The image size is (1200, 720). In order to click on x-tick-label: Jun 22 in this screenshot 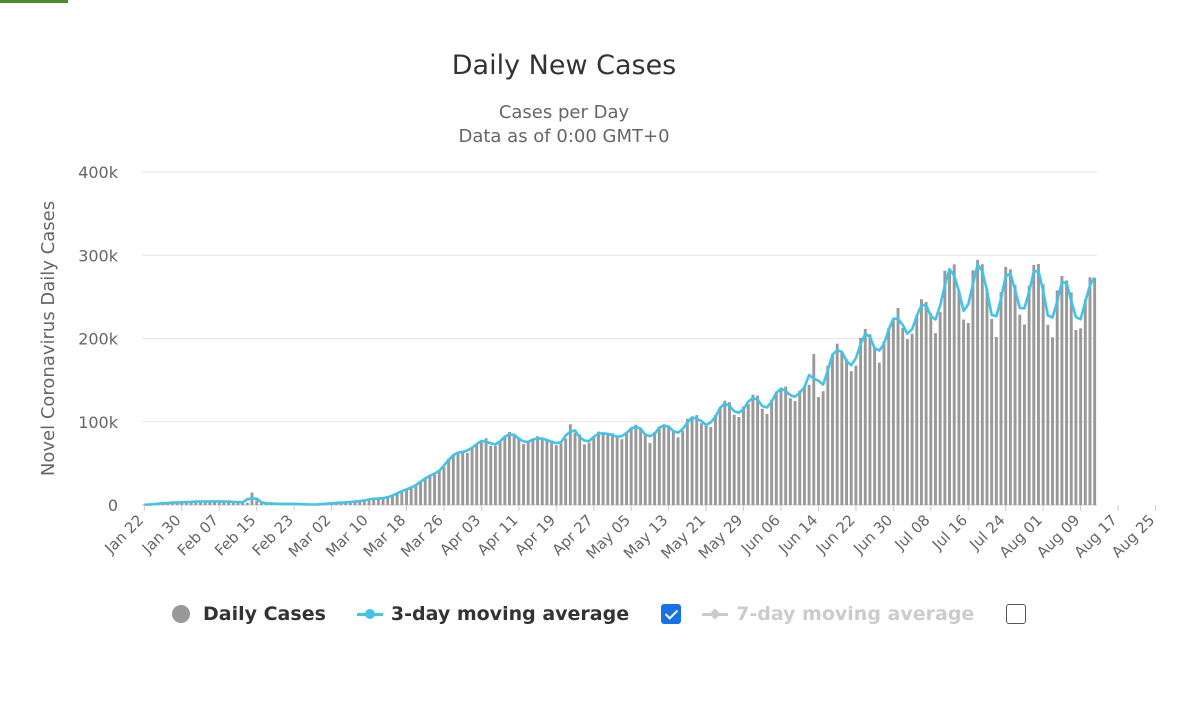, I will do `click(835, 534)`.